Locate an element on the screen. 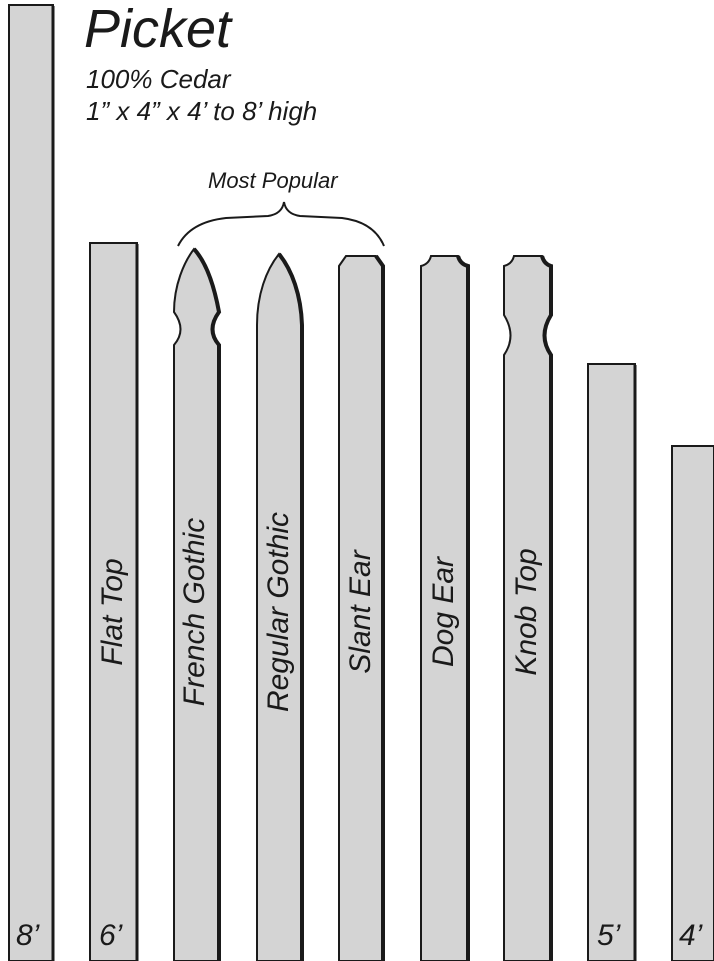 Image resolution: width=714 pixels, height=961 pixels. most-popular-label: Most Popular is located at coordinates (273, 180).